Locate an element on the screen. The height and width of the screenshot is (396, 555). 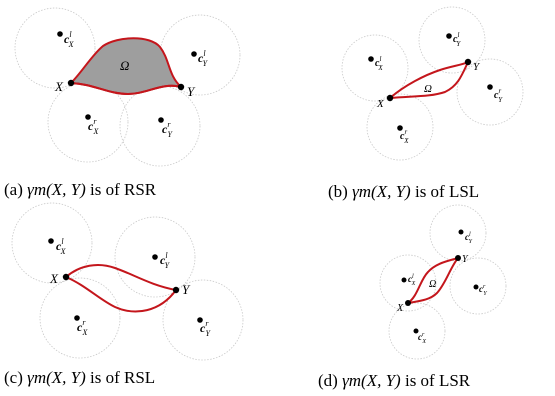
caption-c: (c) γm(X, Y) is of RSL is located at coordinates (79, 378).